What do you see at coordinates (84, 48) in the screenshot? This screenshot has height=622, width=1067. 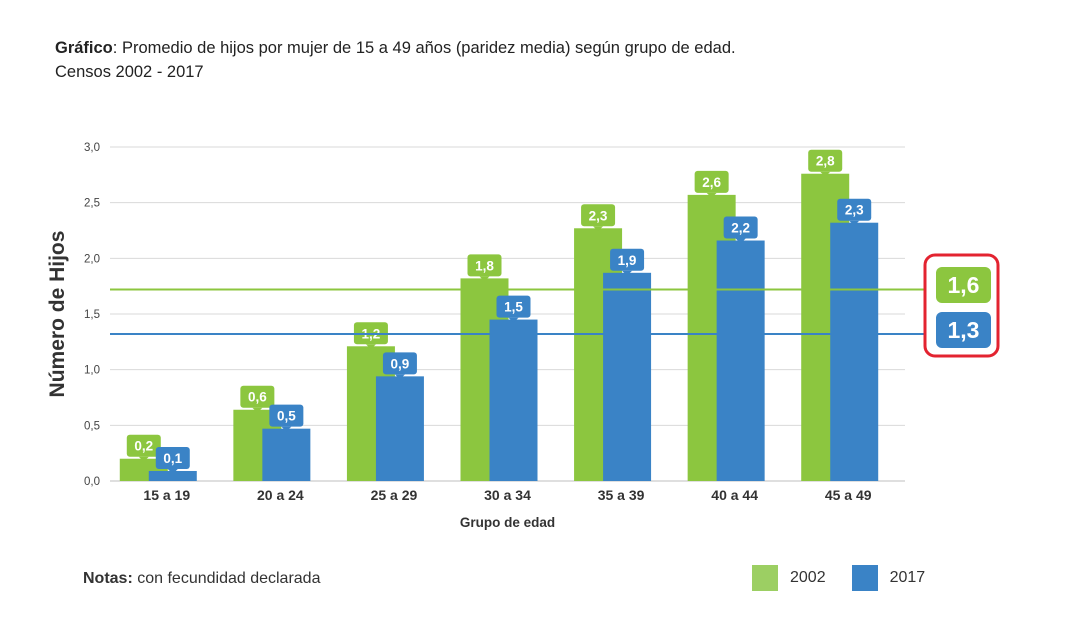 I see `title-bold: Gráfico` at bounding box center [84, 48].